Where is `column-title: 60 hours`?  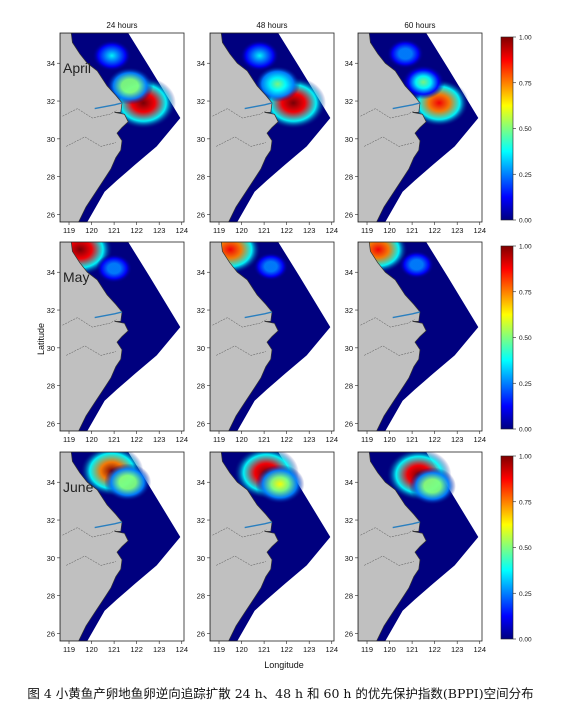 column-title: 60 hours is located at coordinates (419, 25).